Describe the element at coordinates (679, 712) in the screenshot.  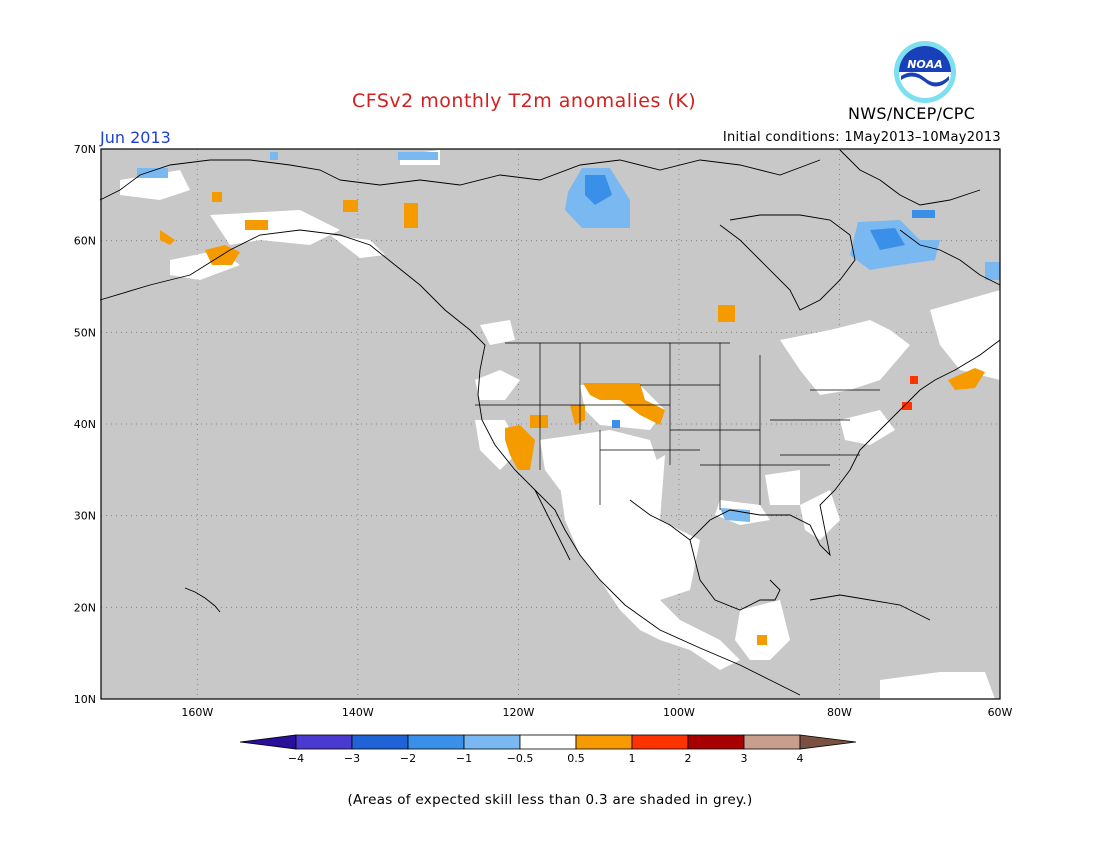
I see `lon-tick-label: 100W` at that location.